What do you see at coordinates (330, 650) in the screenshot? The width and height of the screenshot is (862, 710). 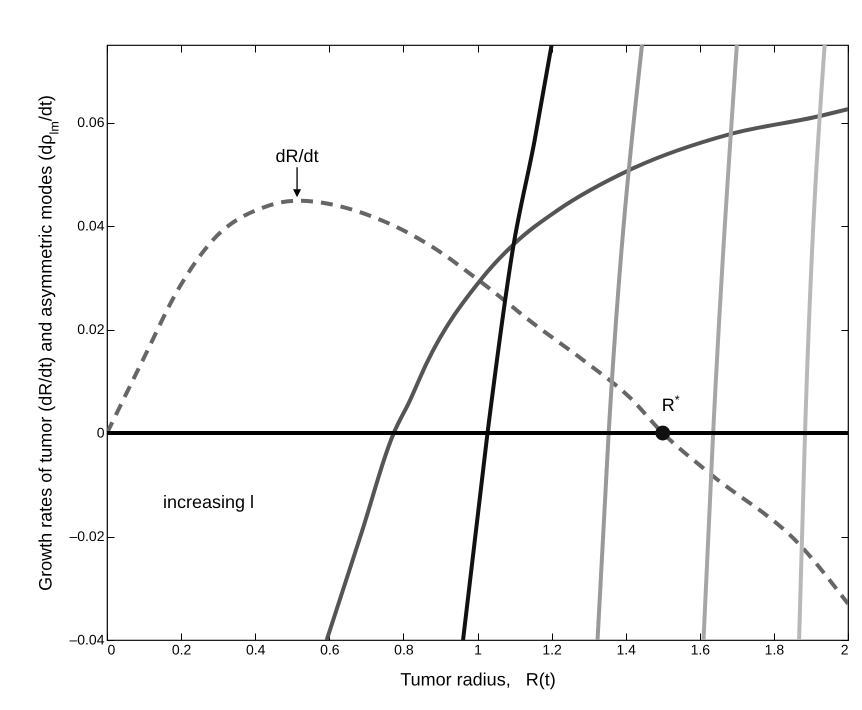 I see `x-tick-label: 0.6` at bounding box center [330, 650].